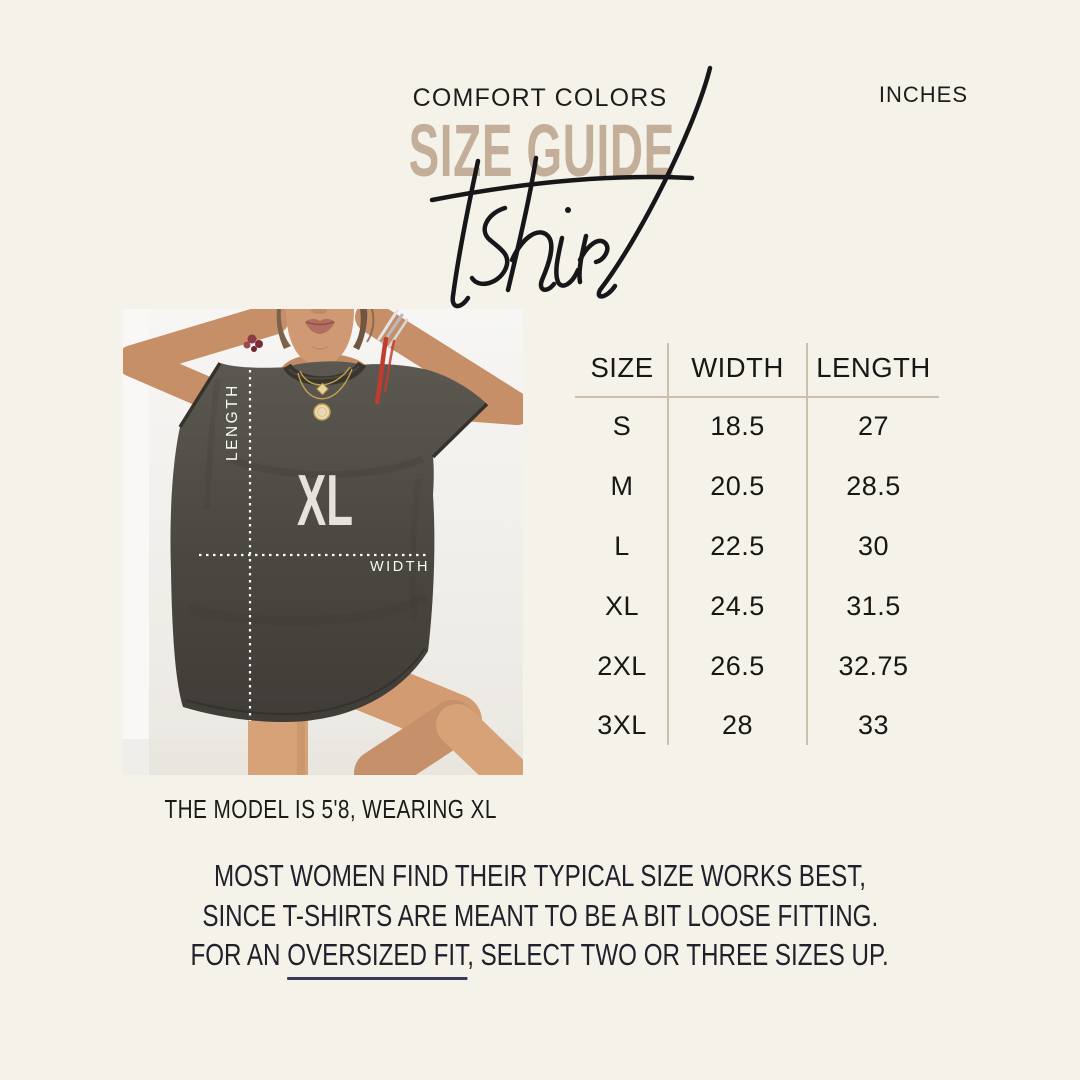 The height and width of the screenshot is (1080, 1080). I want to click on table-row-length: 27, so click(873, 426).